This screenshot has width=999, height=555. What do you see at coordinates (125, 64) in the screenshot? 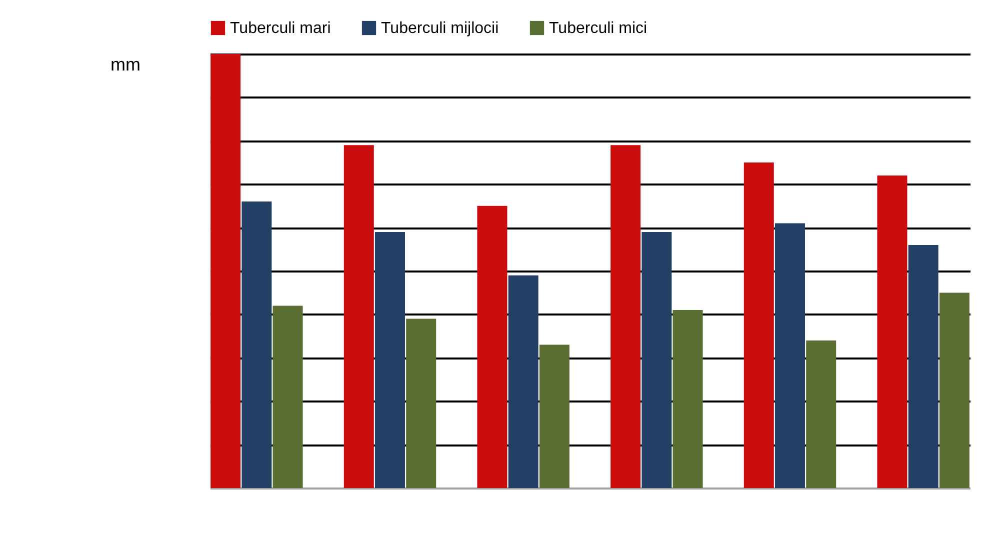
I see `y-axis-title: mm` at bounding box center [125, 64].